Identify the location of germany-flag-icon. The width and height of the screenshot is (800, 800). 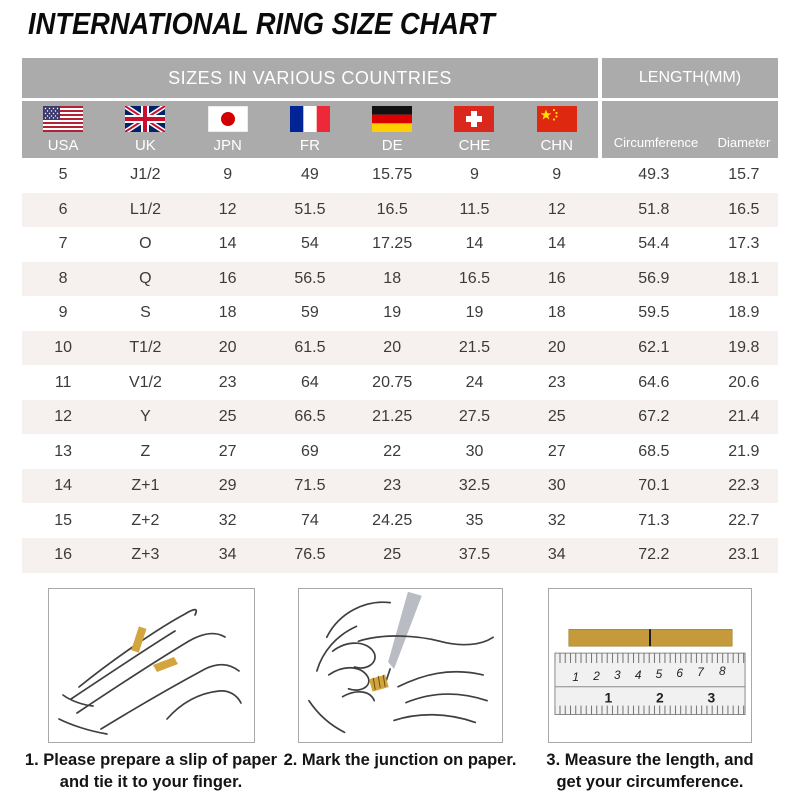
(392, 119).